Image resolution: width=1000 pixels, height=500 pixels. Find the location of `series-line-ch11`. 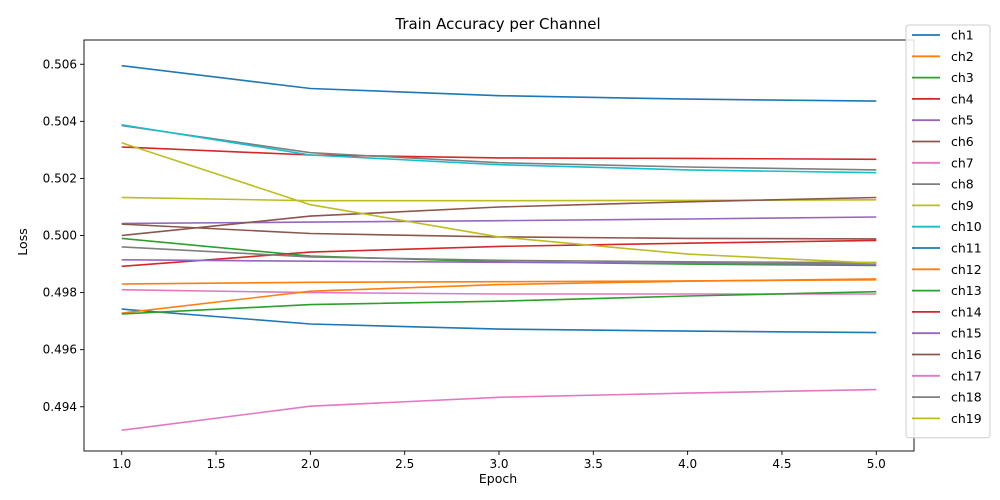

series-line-ch11 is located at coordinates (499, 321).